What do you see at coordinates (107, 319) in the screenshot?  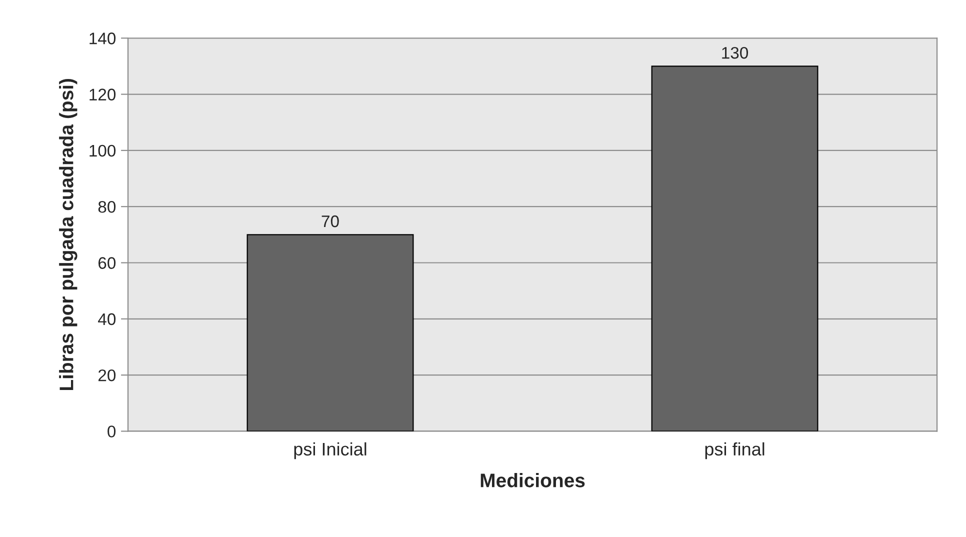 I see `y-tick-label: 40` at bounding box center [107, 319].